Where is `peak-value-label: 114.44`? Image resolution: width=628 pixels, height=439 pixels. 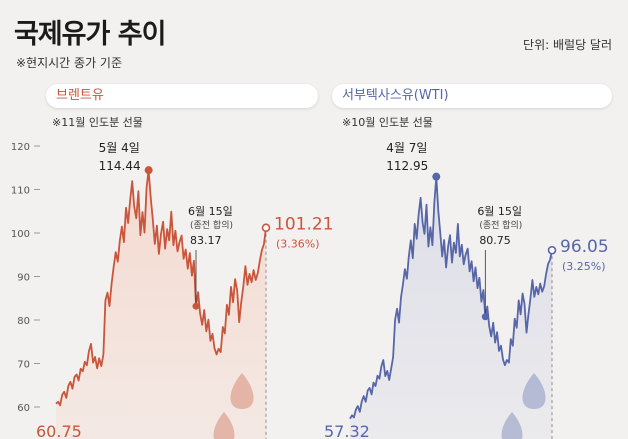
peak-value-label: 114.44 is located at coordinates (120, 166).